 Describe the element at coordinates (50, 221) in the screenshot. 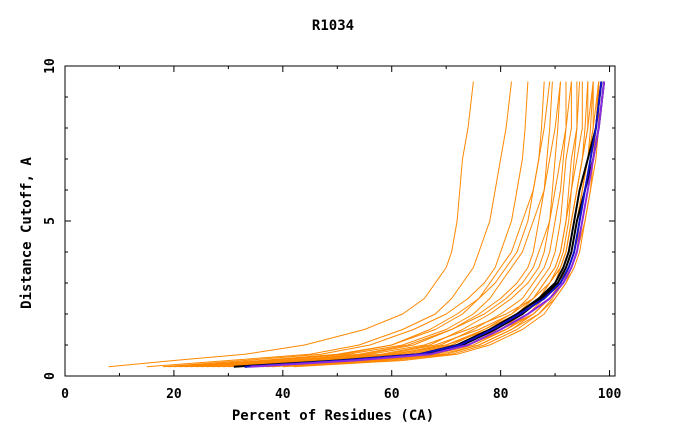

I see `y-tick-label: 5` at that location.